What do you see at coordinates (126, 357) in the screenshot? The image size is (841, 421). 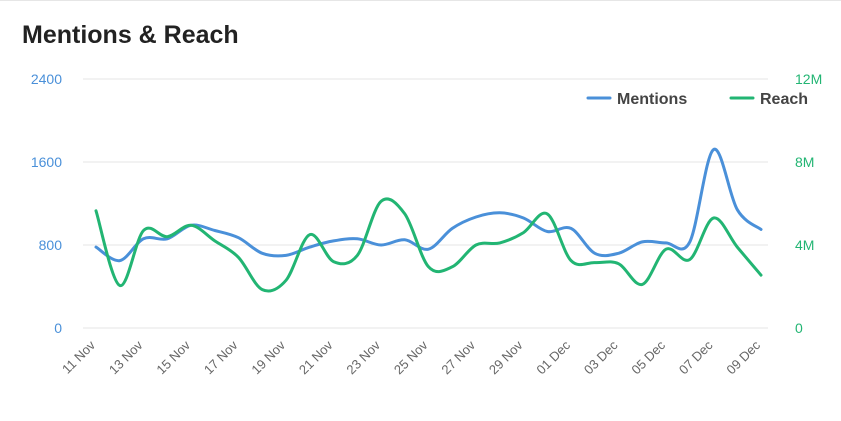 I see `x-tick-label: 13 Nov` at bounding box center [126, 357].